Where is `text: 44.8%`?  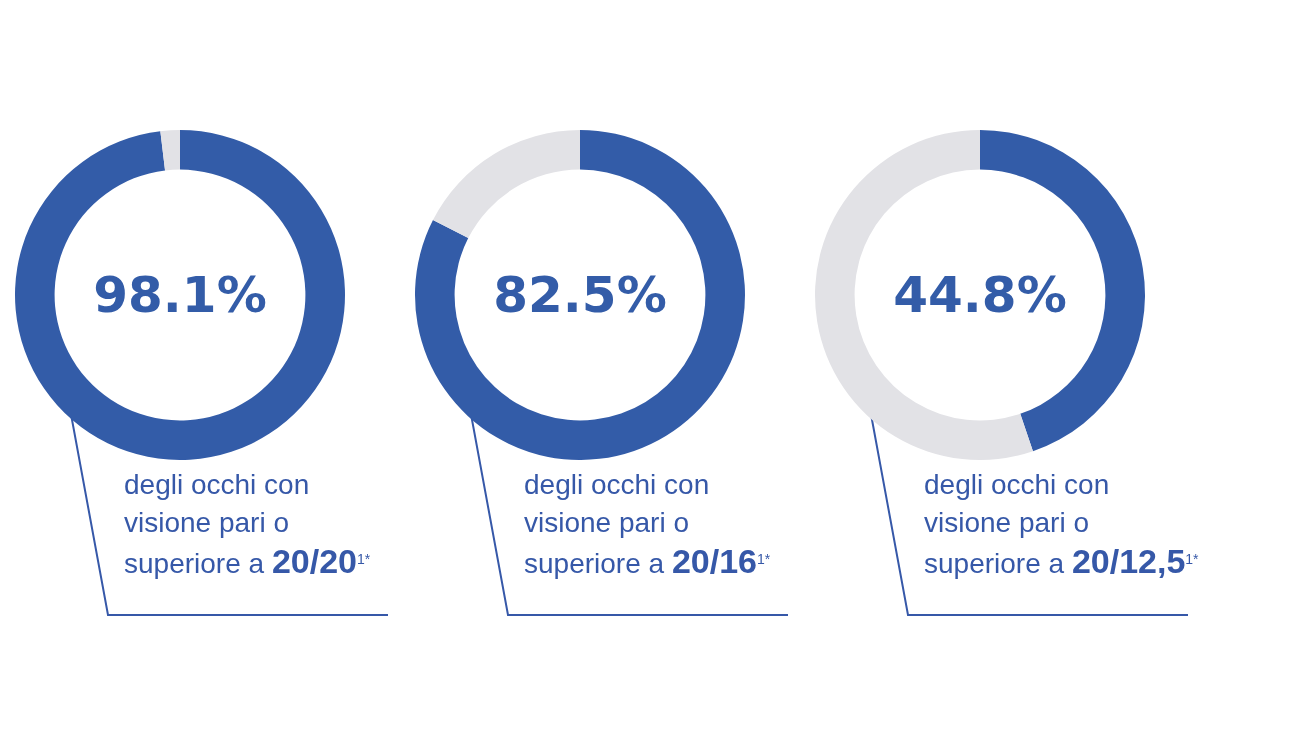 text: 44.8% is located at coordinates (980, 295).